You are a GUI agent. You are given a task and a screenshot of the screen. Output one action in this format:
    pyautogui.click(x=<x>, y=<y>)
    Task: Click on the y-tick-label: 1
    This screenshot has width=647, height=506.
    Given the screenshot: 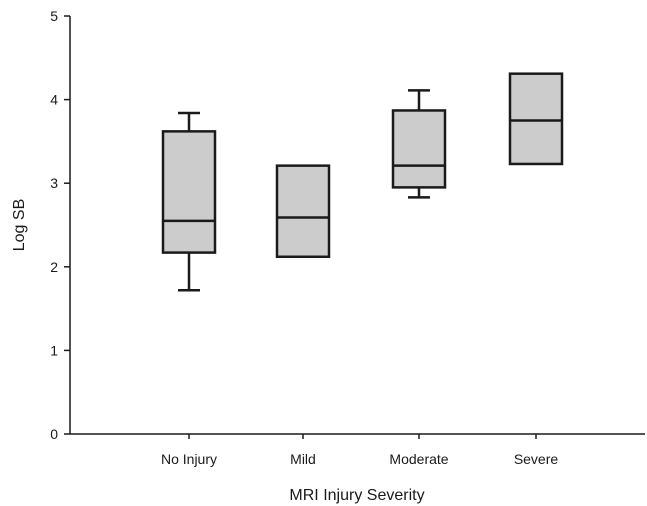 What is the action you would take?
    pyautogui.click(x=54, y=350)
    